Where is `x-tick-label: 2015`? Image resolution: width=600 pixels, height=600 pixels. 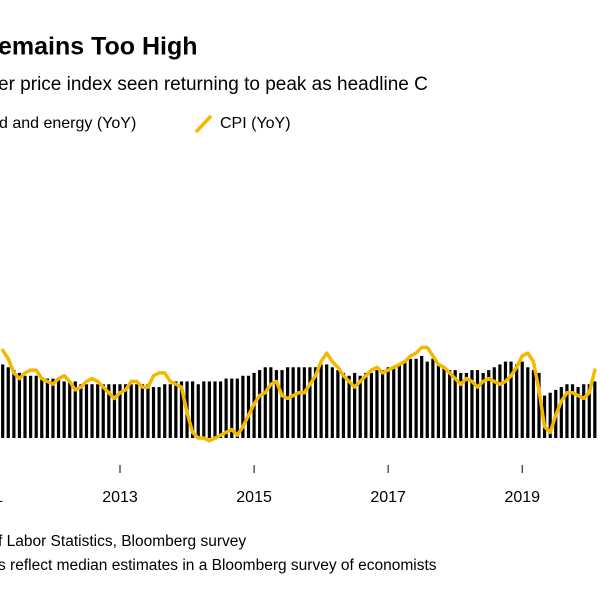 x-tick-label: 2015 is located at coordinates (254, 497).